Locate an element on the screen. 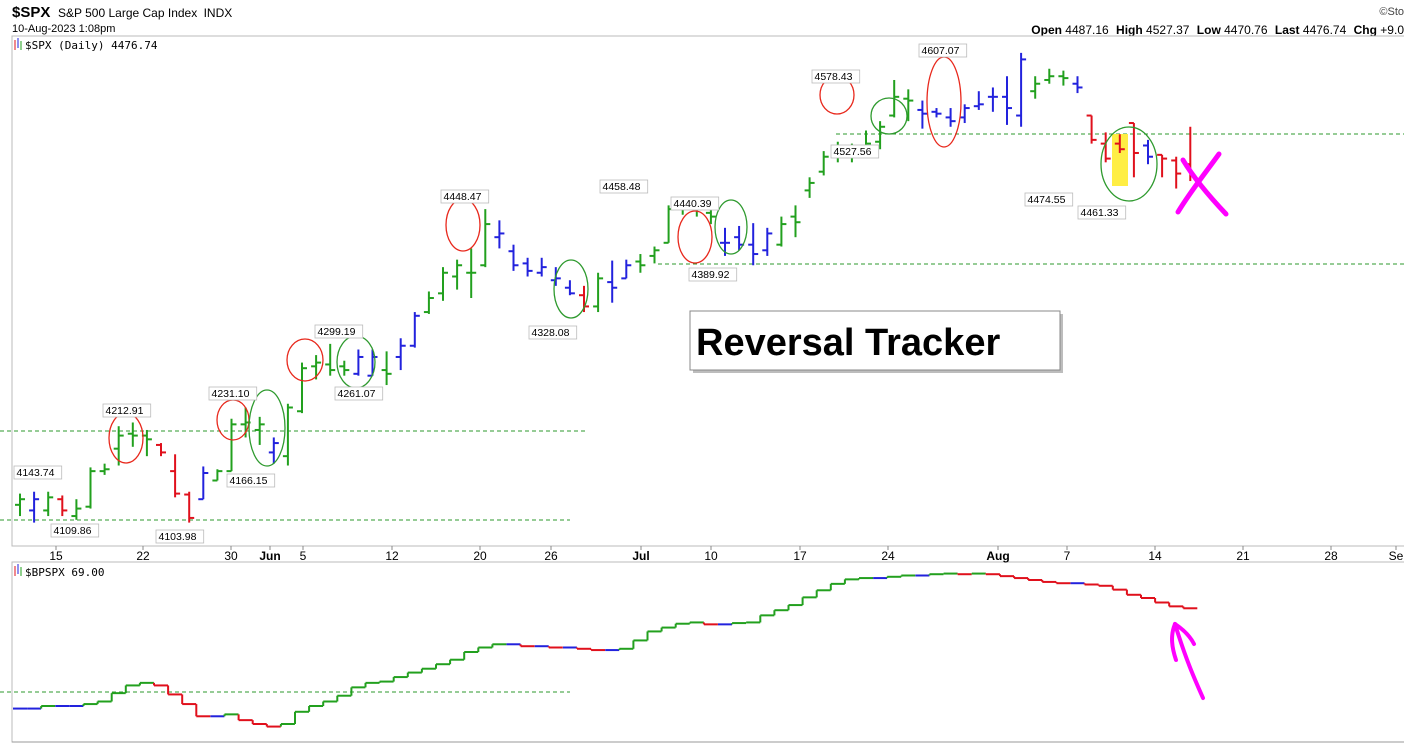 The height and width of the screenshot is (747, 1404). svg-text: 14 is located at coordinates (1155, 556).